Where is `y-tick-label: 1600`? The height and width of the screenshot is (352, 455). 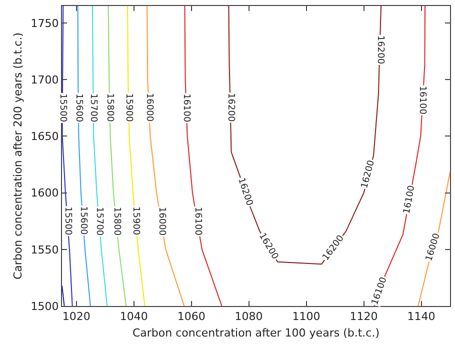
y-tick-label: 1600 is located at coordinates (44, 193).